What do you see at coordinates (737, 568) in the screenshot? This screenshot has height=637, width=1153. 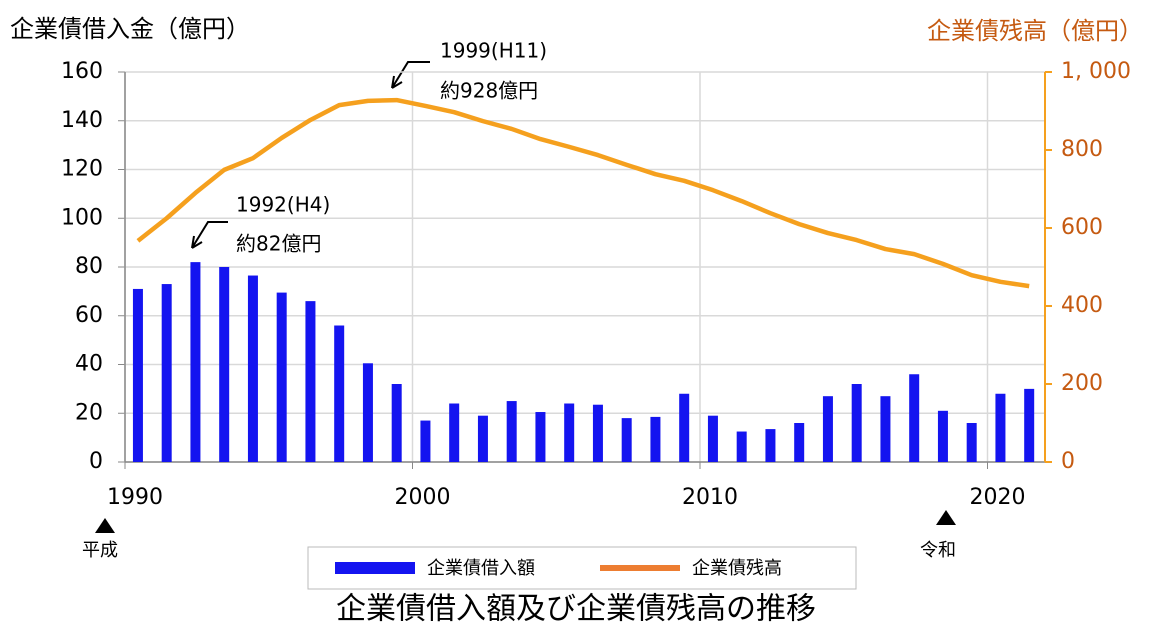 I see `legend-label: 企業債残高` at bounding box center [737, 568].